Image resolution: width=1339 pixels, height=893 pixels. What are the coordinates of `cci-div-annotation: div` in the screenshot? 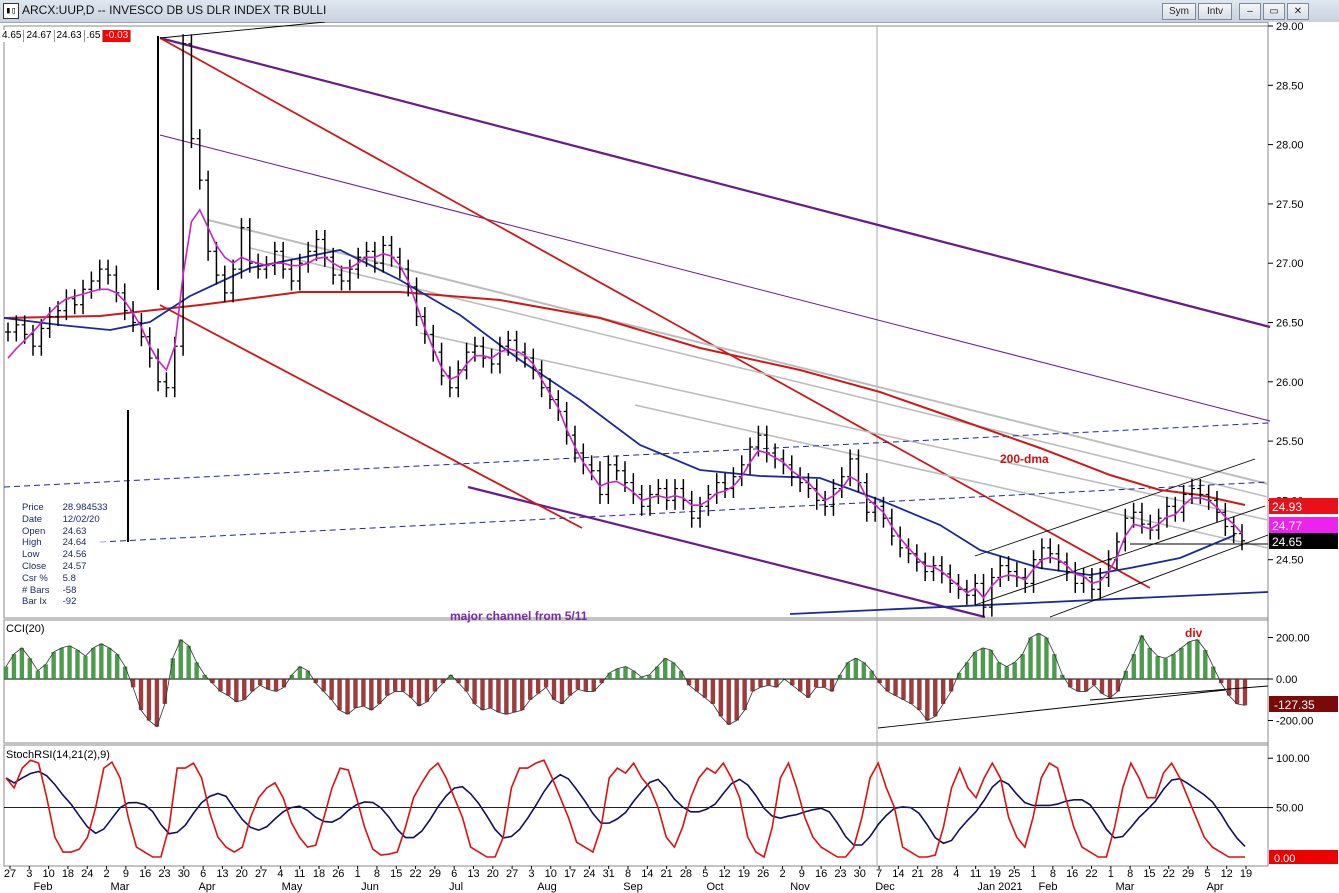 It's located at (1194, 633).